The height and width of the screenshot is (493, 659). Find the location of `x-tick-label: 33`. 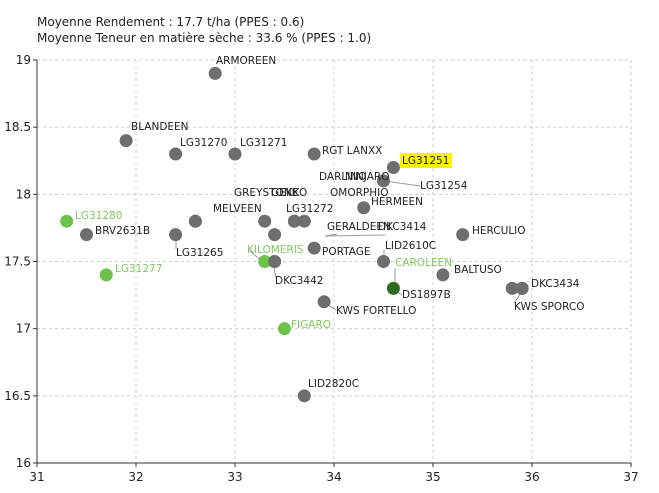

x-tick-label: 33 is located at coordinates (234, 477).